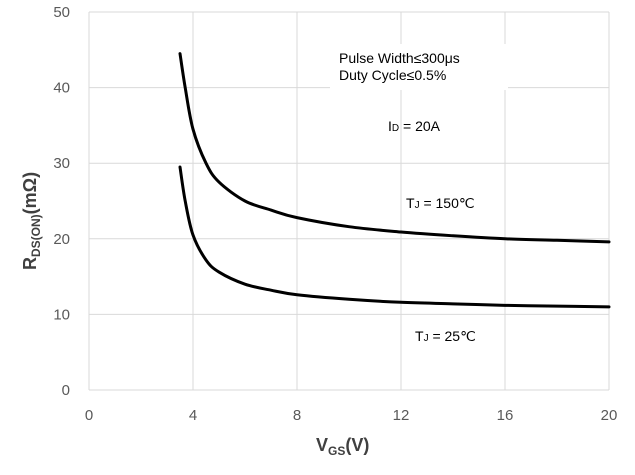 The width and height of the screenshot is (635, 475). What do you see at coordinates (61, 201) in the screenshot?
I see `y-tick-labels: 0 10 20 30 40 50` at bounding box center [61, 201].